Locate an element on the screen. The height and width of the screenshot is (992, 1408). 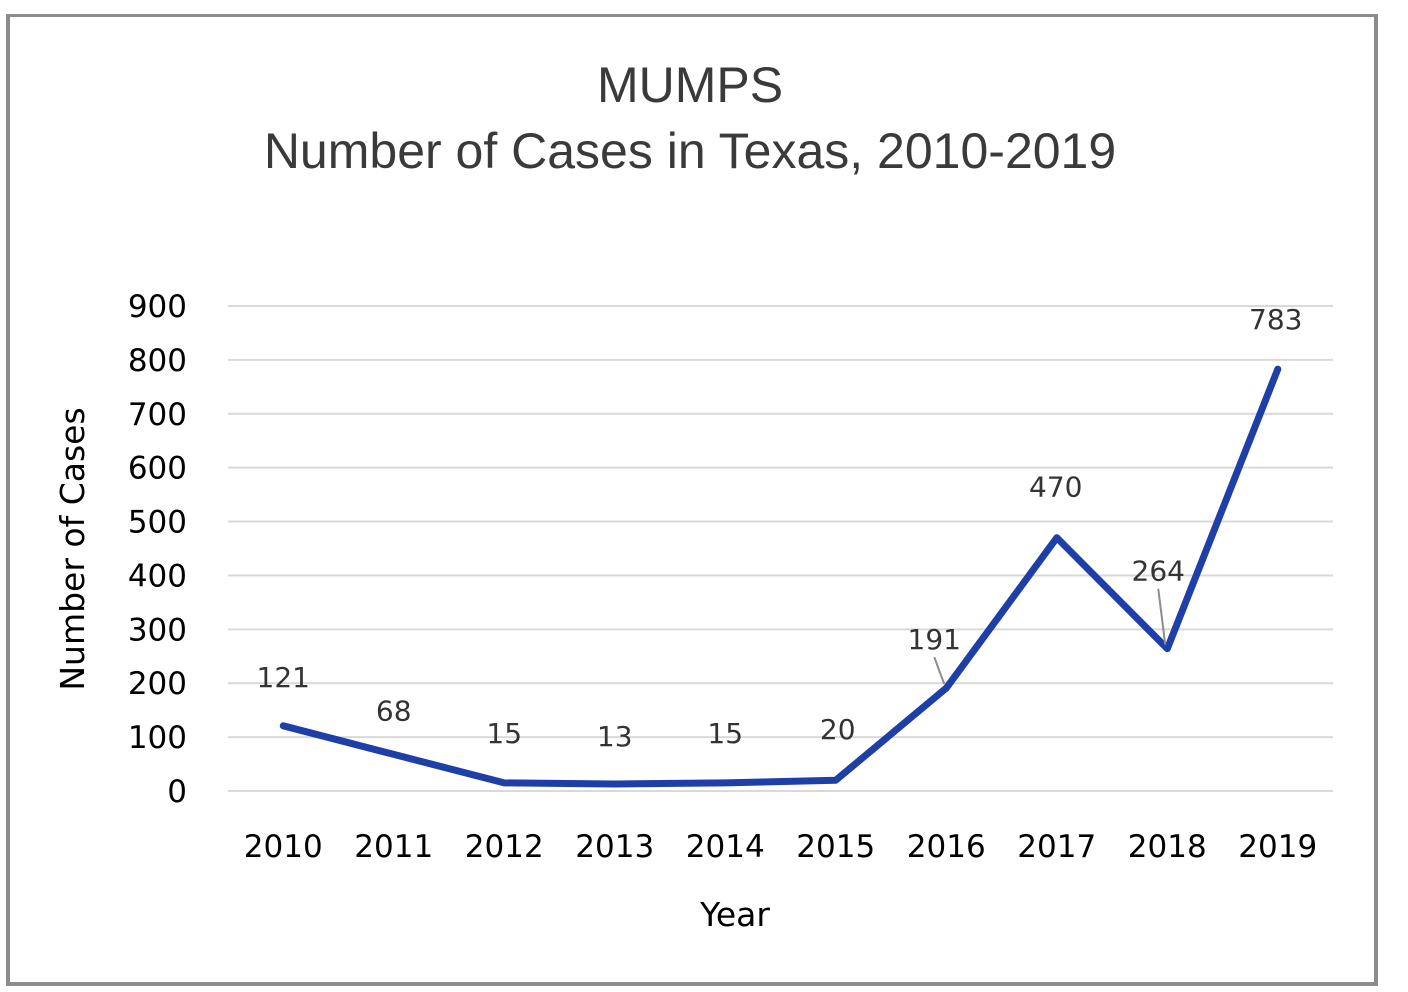
y-tick-label: 400 is located at coordinates (157, 576).